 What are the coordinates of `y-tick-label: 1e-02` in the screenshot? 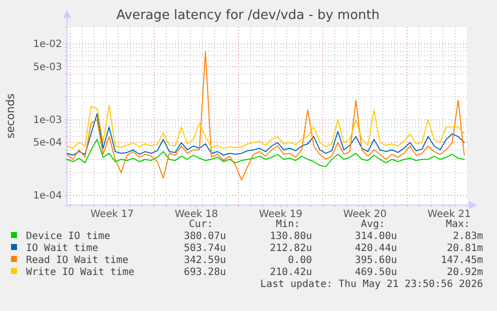 It's located at (47, 44).